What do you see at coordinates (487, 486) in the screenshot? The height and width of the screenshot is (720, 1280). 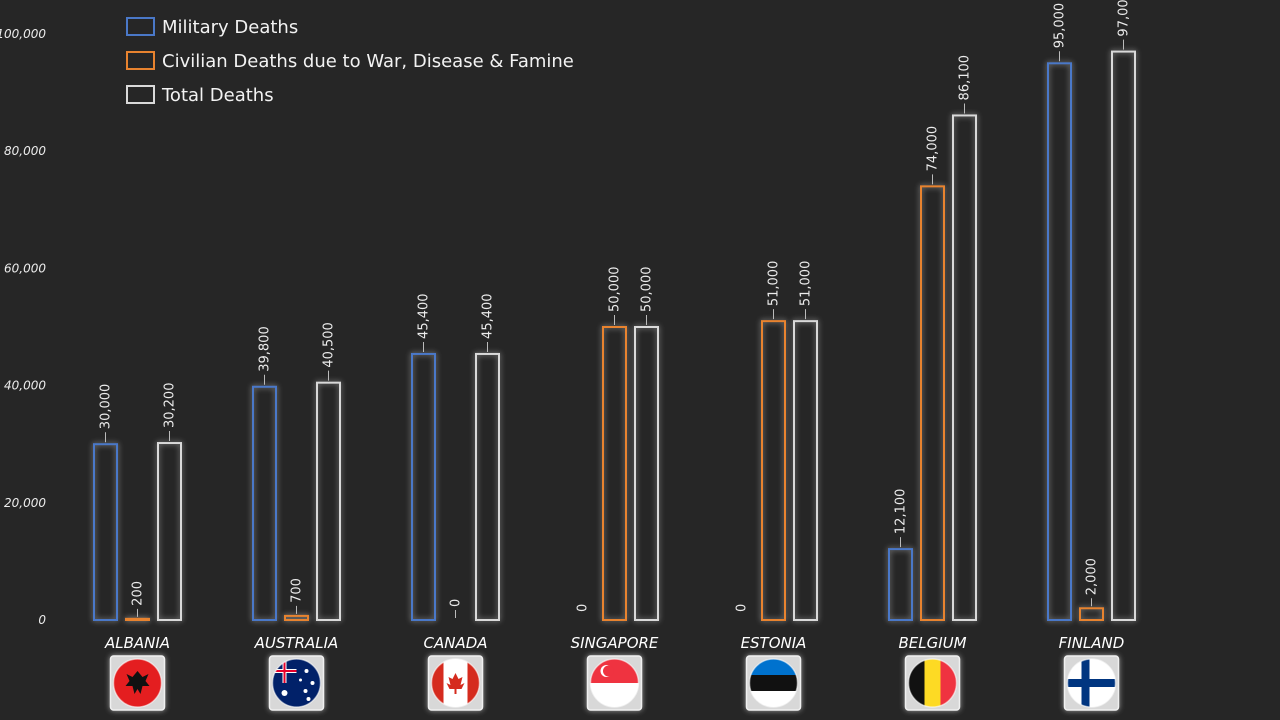 I see `bar-canada-total-deaths` at bounding box center [487, 486].